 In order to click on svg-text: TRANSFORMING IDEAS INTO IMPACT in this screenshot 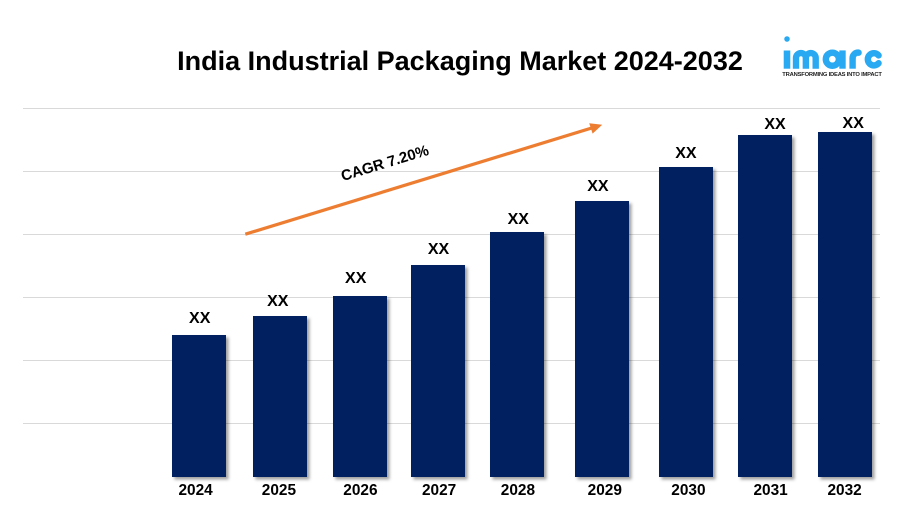, I will do `click(832, 75)`.